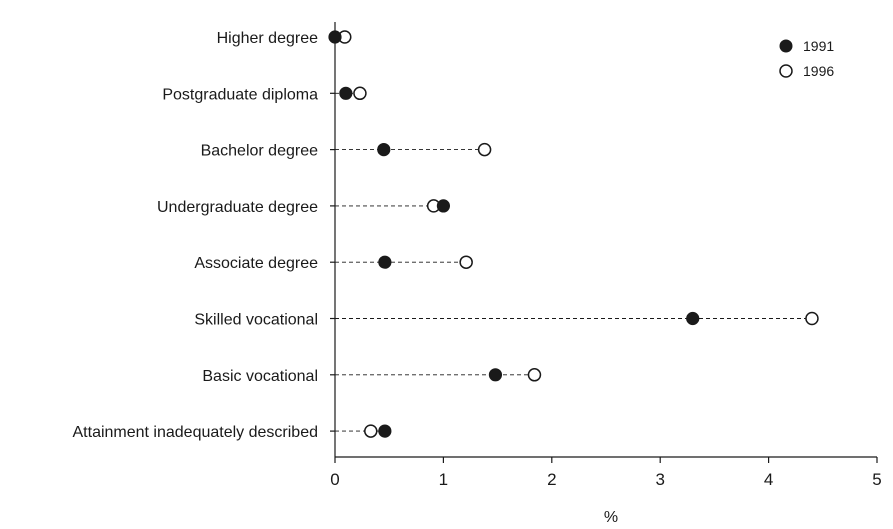 The height and width of the screenshot is (529, 893). Describe the element at coordinates (551, 479) in the screenshot. I see `x-tick-label: 2` at that location.